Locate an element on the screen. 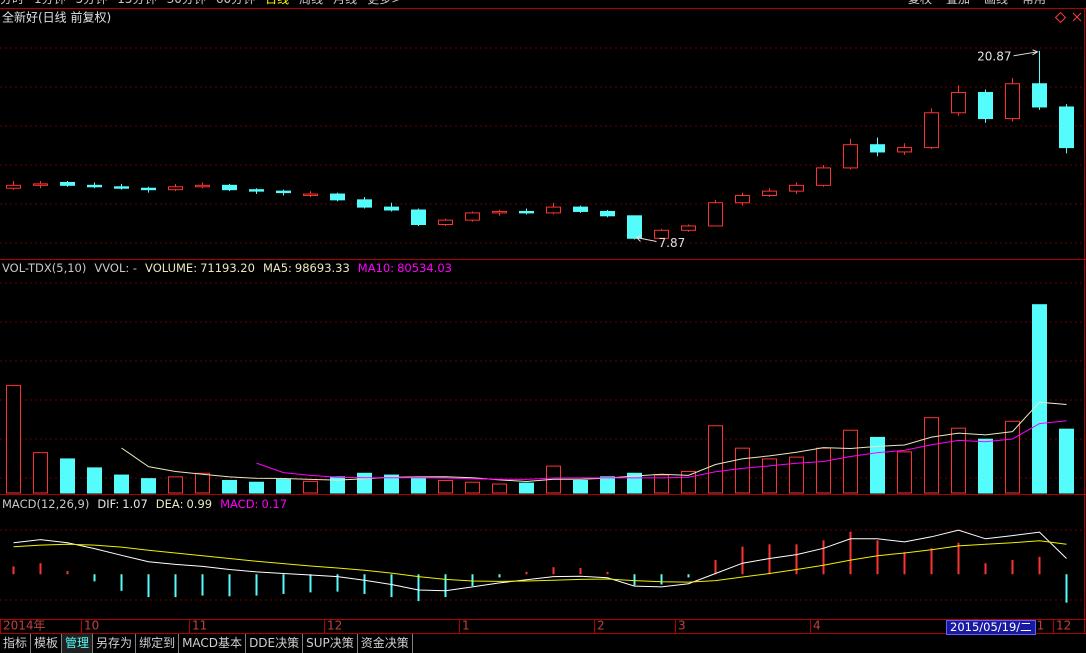 Image resolution: width=1086 pixels, height=653 pixels. tab: DDE决策 is located at coordinates (275, 643).